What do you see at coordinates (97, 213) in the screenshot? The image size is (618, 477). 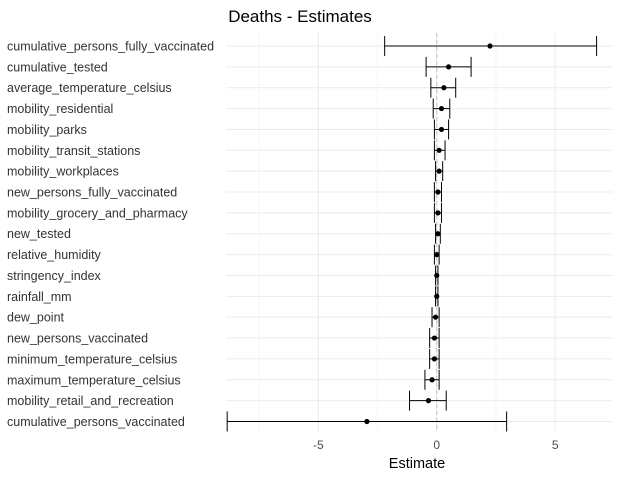 I see `y-tick-label: mobility_grocery_and_pharmacy` at bounding box center [97, 213].